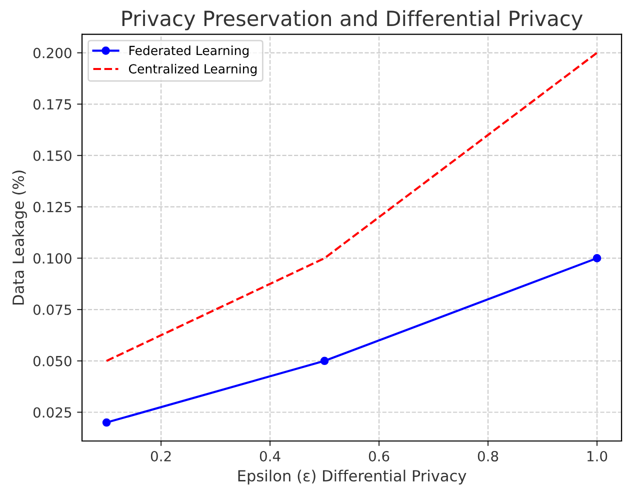  I want to click on legend-label: Centralized Learning, so click(192, 70).